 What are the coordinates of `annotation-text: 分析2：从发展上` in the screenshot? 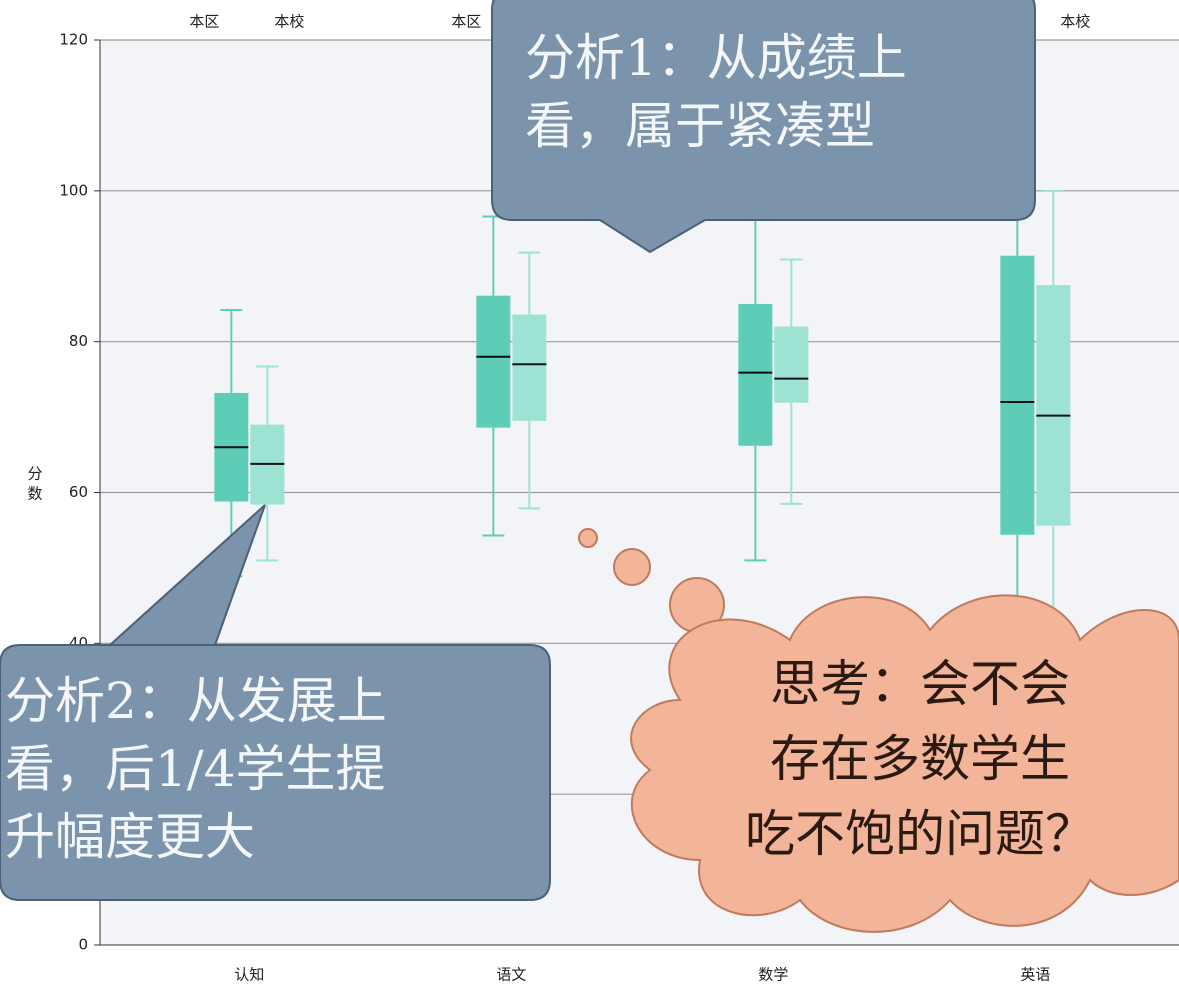 It's located at (196, 701).